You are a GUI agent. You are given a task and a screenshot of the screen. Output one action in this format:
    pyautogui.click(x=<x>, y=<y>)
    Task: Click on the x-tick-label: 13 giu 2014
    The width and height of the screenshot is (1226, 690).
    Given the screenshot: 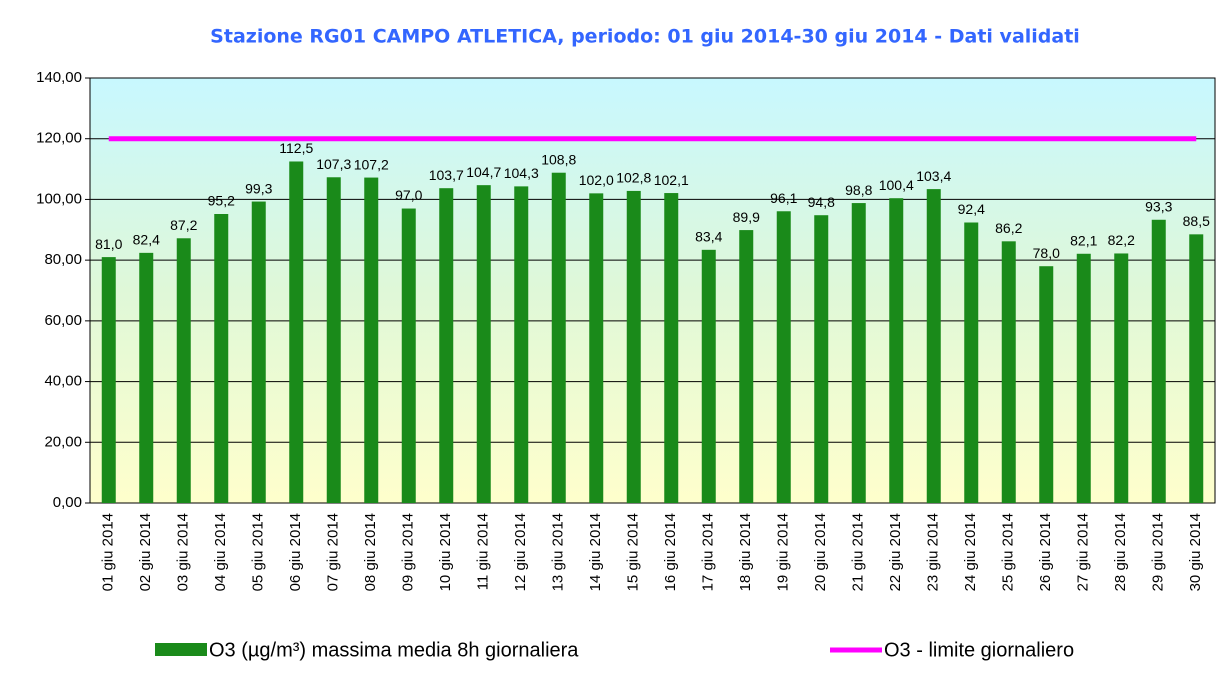 What is the action you would take?
    pyautogui.click(x=558, y=552)
    